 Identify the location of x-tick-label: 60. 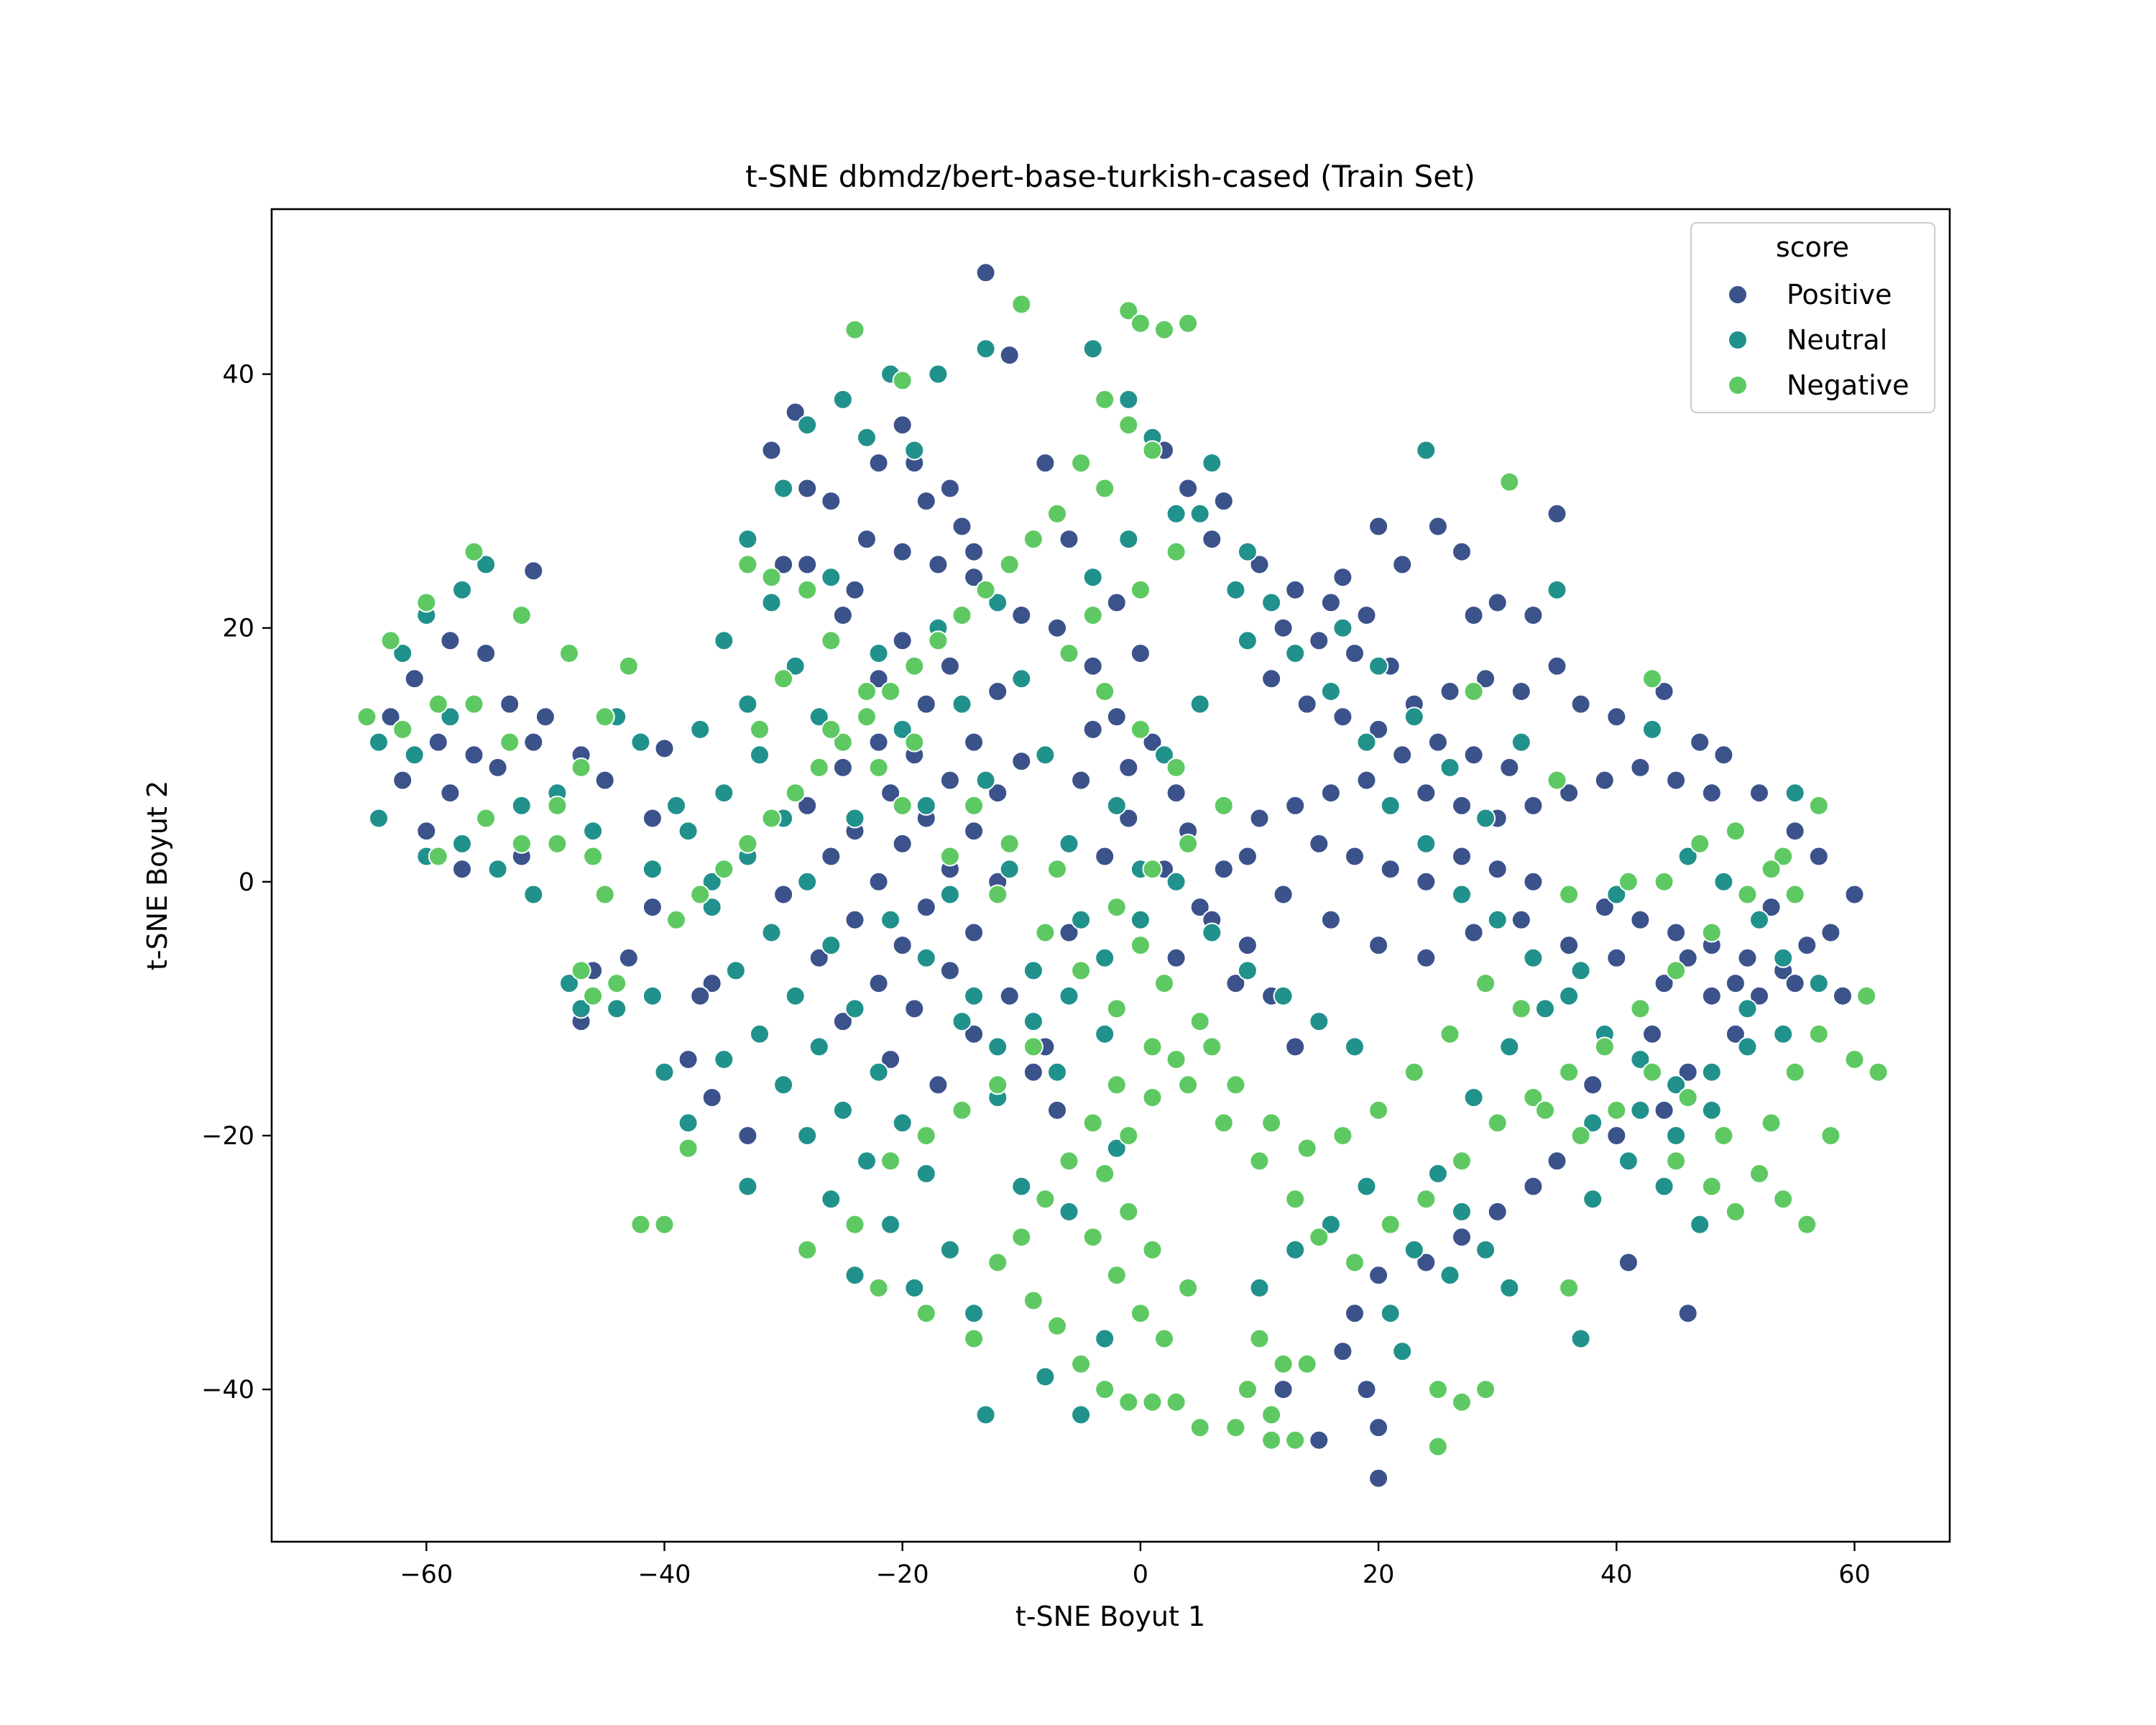
(1854, 1574).